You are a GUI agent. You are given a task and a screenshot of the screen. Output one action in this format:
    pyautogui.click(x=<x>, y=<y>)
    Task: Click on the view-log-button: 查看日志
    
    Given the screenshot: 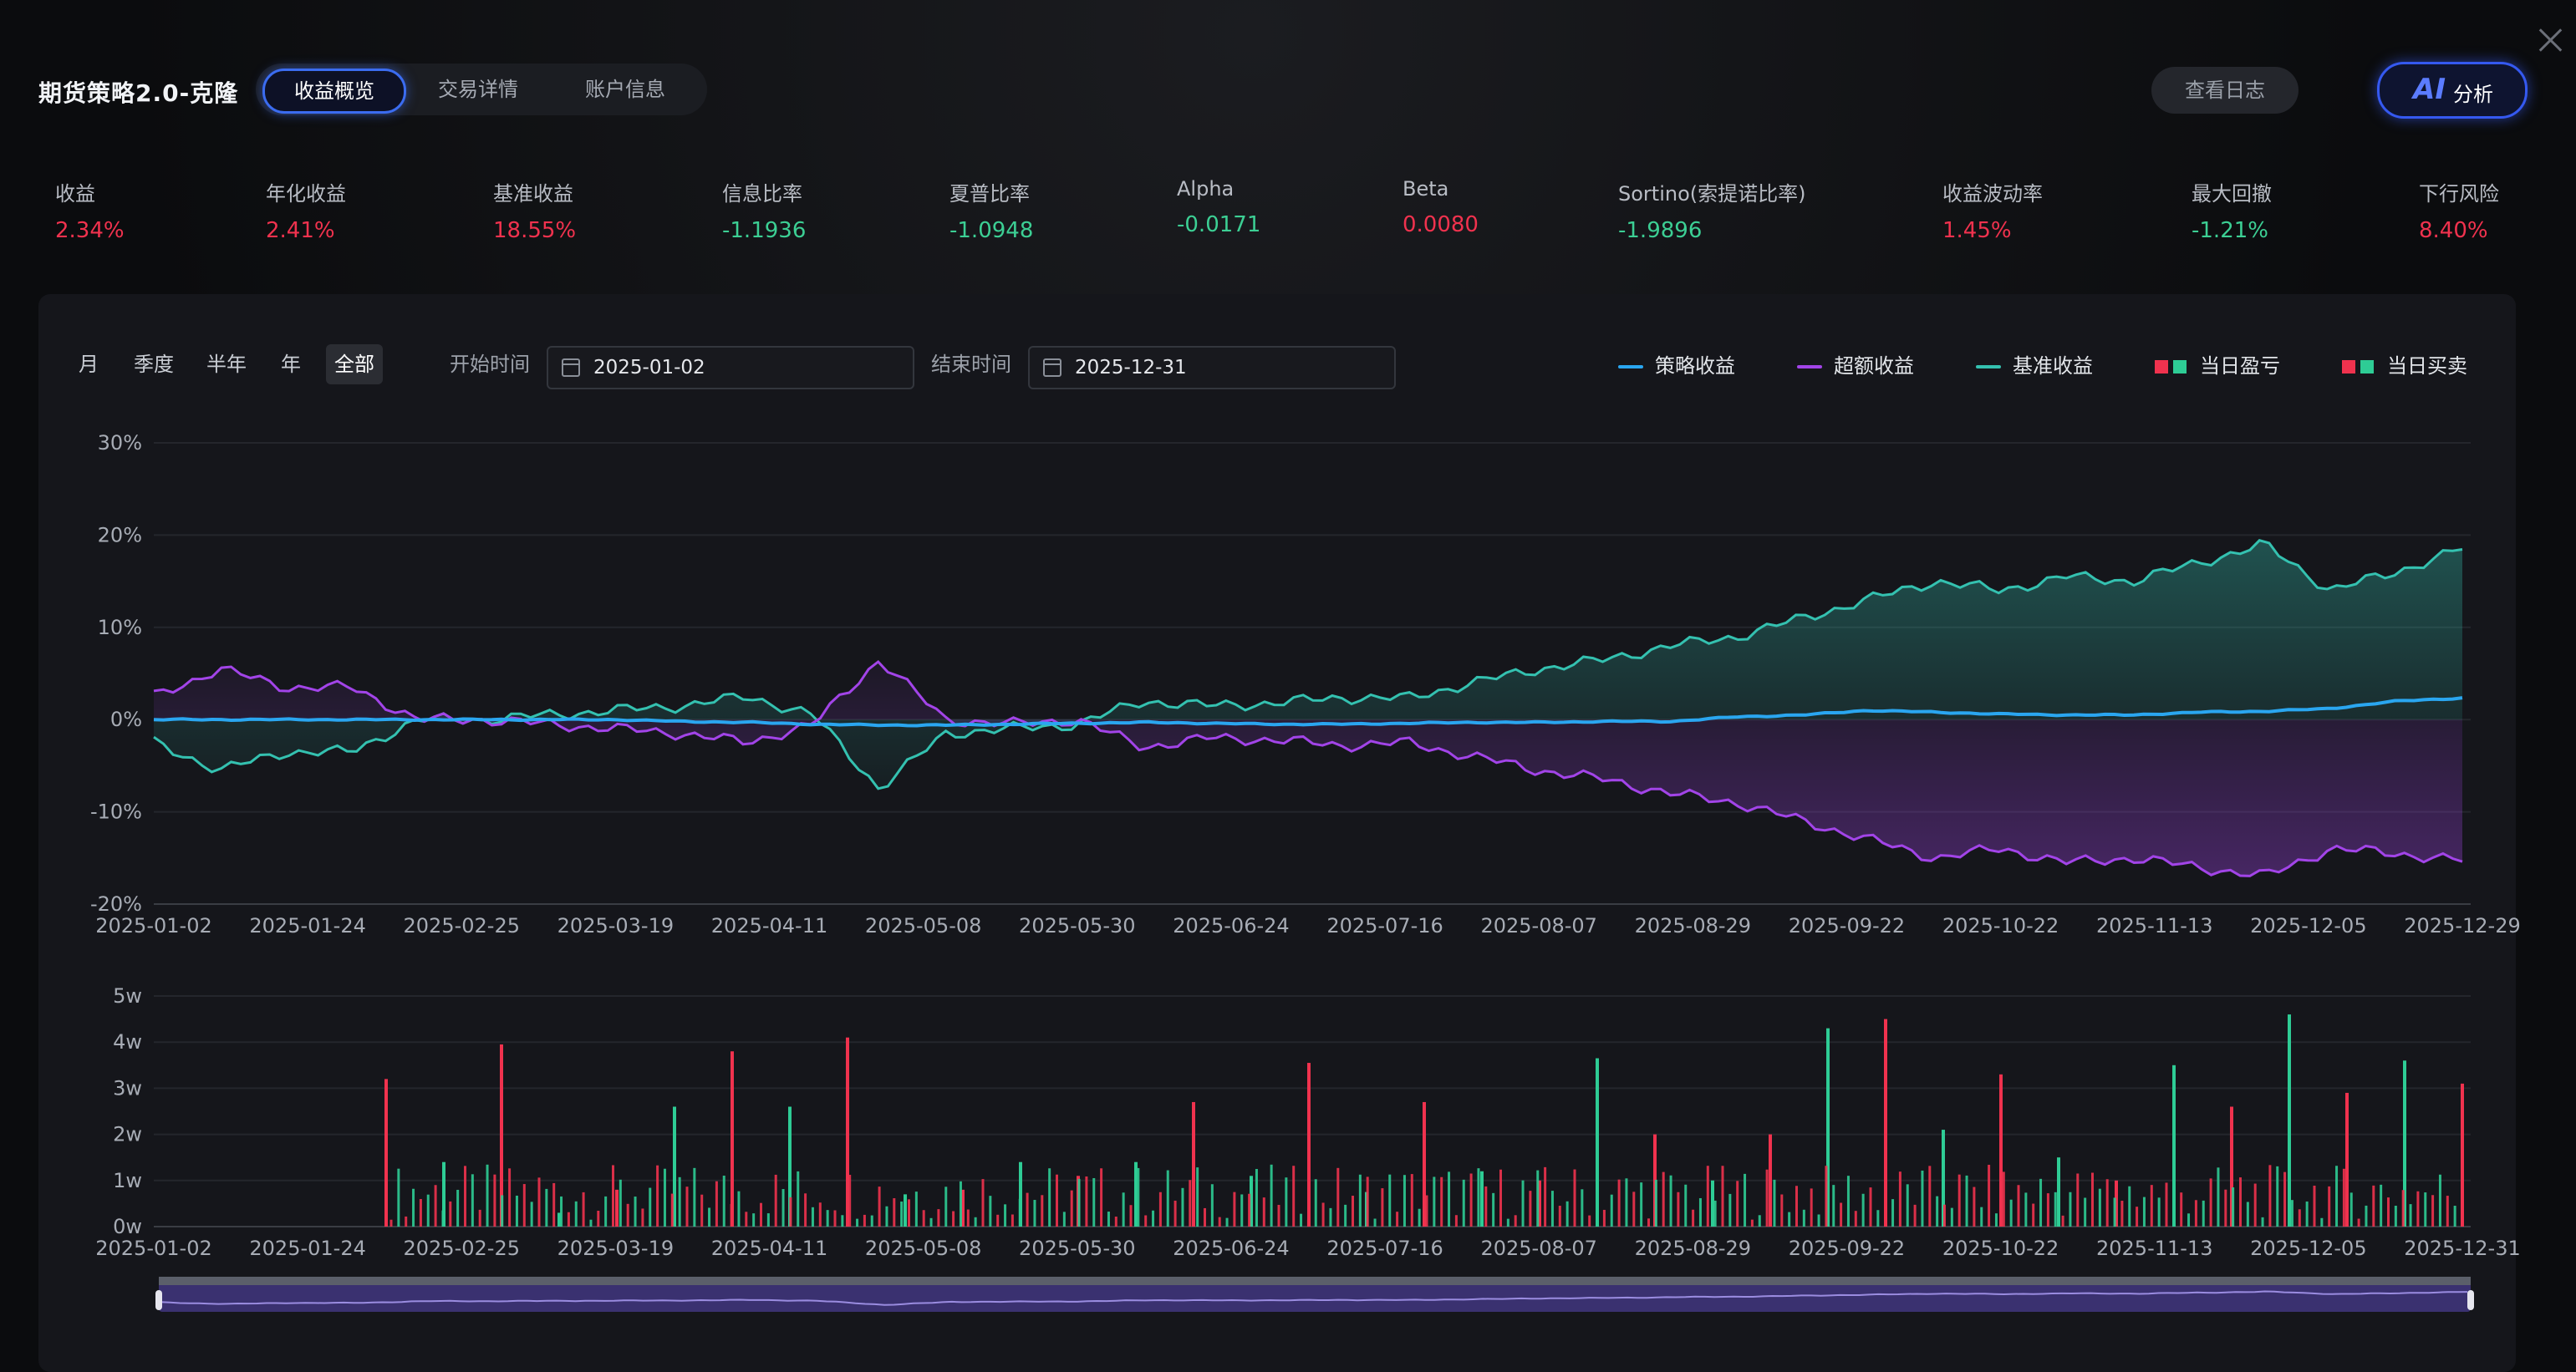 What is the action you would take?
    pyautogui.click(x=2225, y=90)
    